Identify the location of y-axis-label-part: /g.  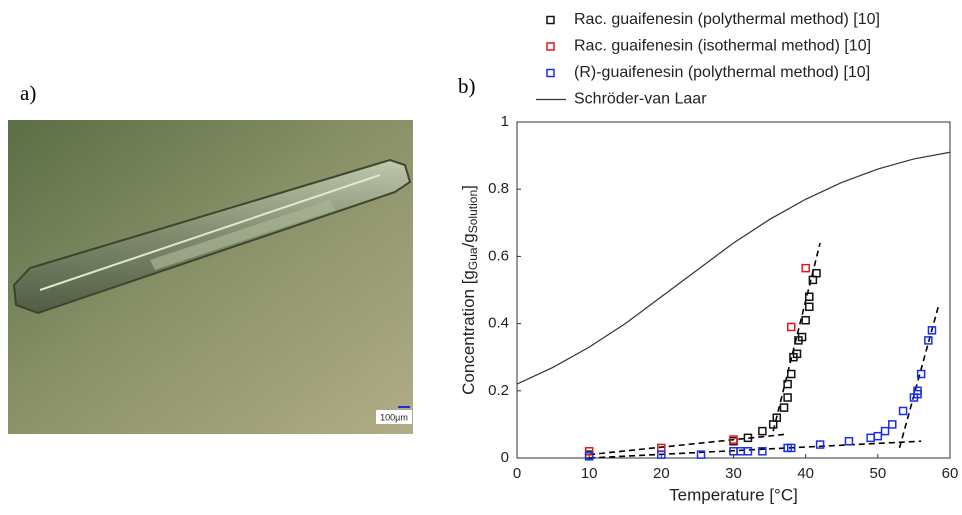
(468, 240).